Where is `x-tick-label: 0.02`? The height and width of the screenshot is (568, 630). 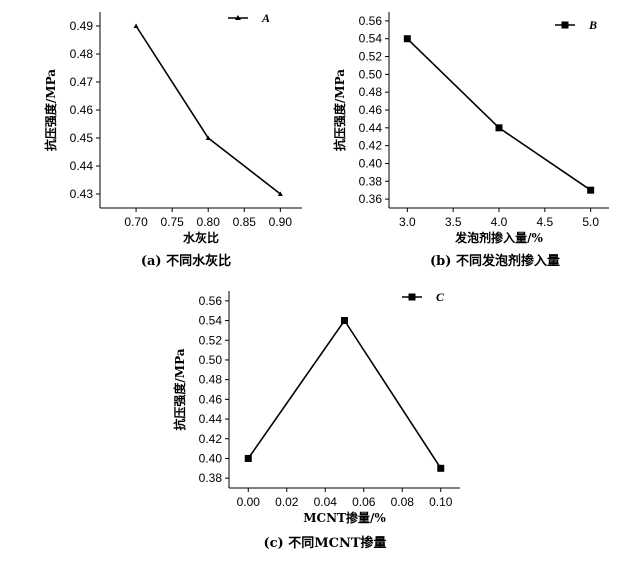 x-tick-label: 0.02 is located at coordinates (287, 502).